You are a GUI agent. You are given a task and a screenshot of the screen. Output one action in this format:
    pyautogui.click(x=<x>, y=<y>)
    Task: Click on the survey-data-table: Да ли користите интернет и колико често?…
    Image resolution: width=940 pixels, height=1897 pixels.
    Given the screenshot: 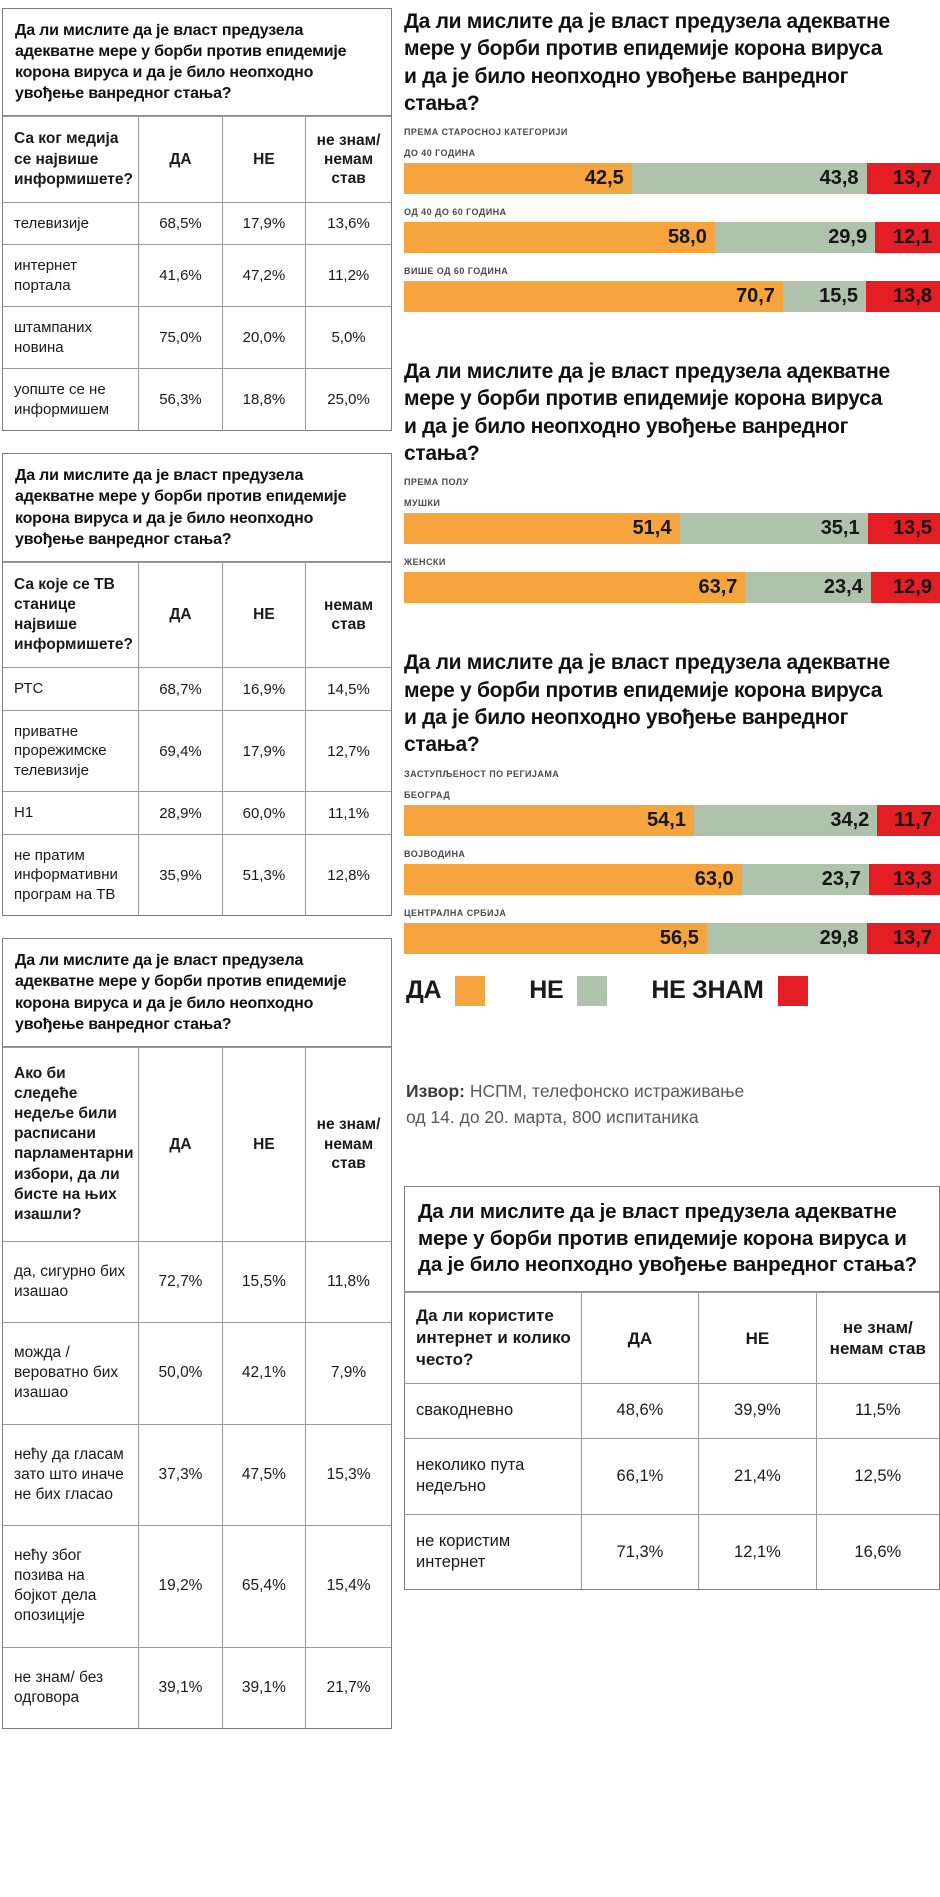 What is the action you would take?
    pyautogui.click(x=672, y=1440)
    